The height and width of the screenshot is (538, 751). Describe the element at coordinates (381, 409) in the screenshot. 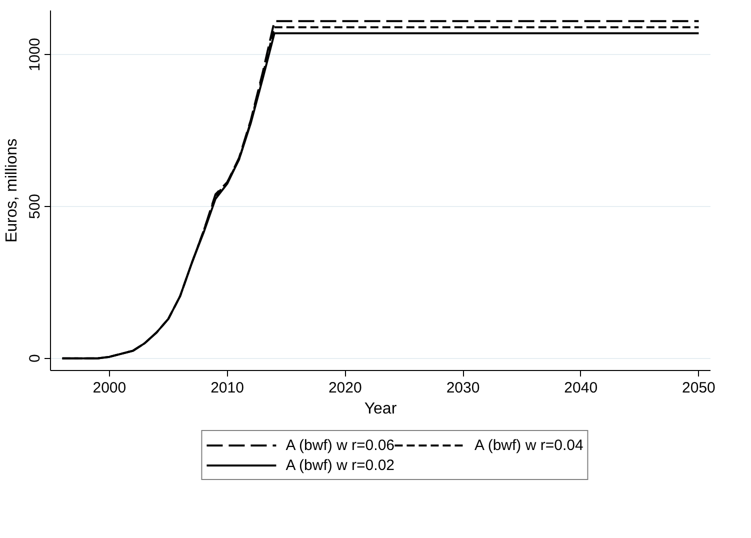

I see `x-axis-title: Year` at that location.